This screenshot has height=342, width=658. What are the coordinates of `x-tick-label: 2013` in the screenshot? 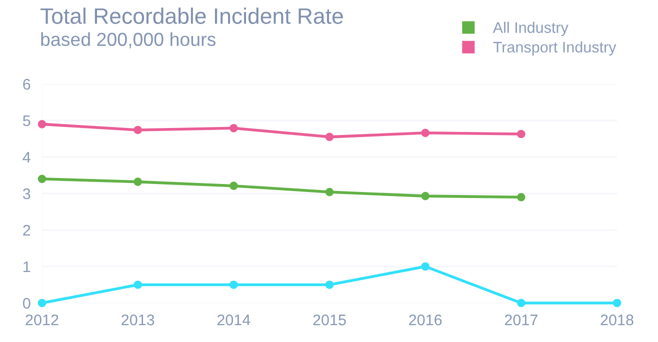 It's located at (138, 320).